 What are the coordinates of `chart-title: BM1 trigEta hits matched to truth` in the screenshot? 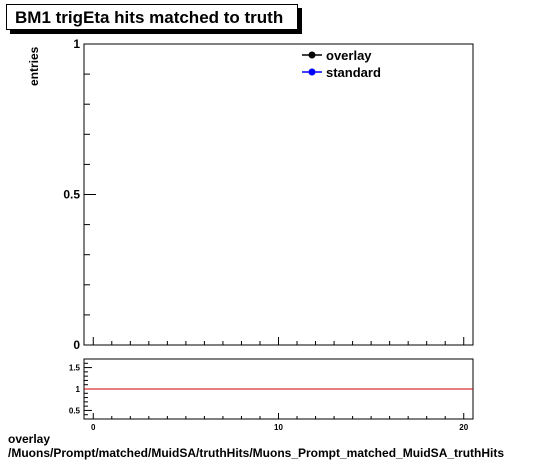 It's located at (149, 17).